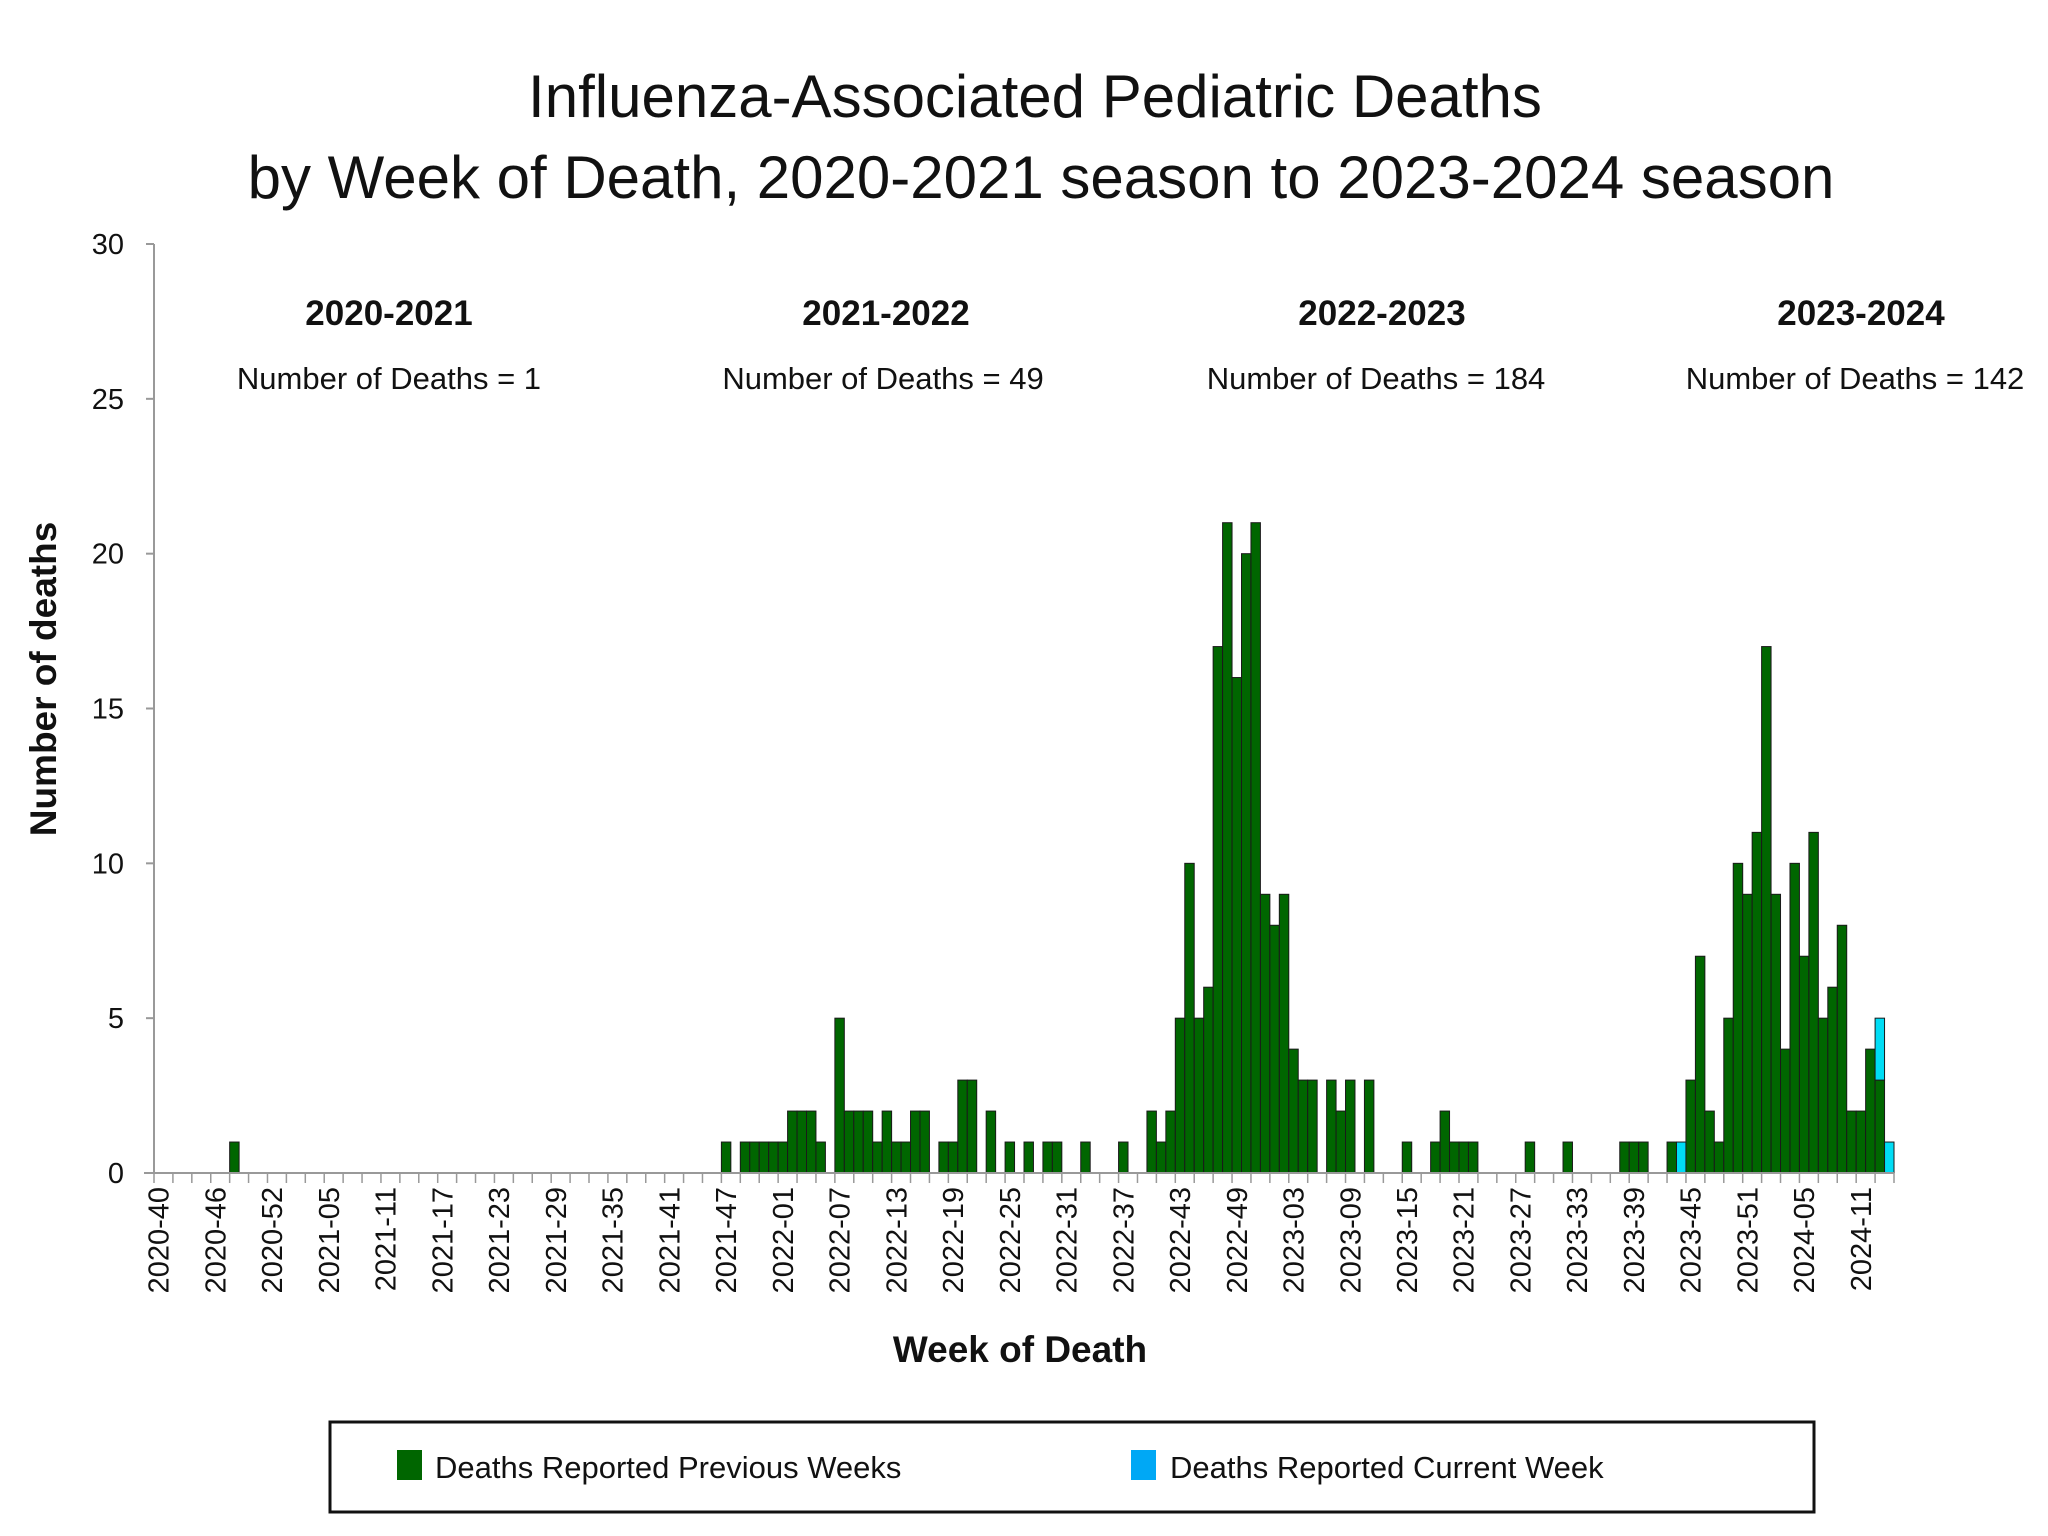  What do you see at coordinates (1376, 378) in the screenshot?
I see `season-death-count: Number of Deaths = 184` at bounding box center [1376, 378].